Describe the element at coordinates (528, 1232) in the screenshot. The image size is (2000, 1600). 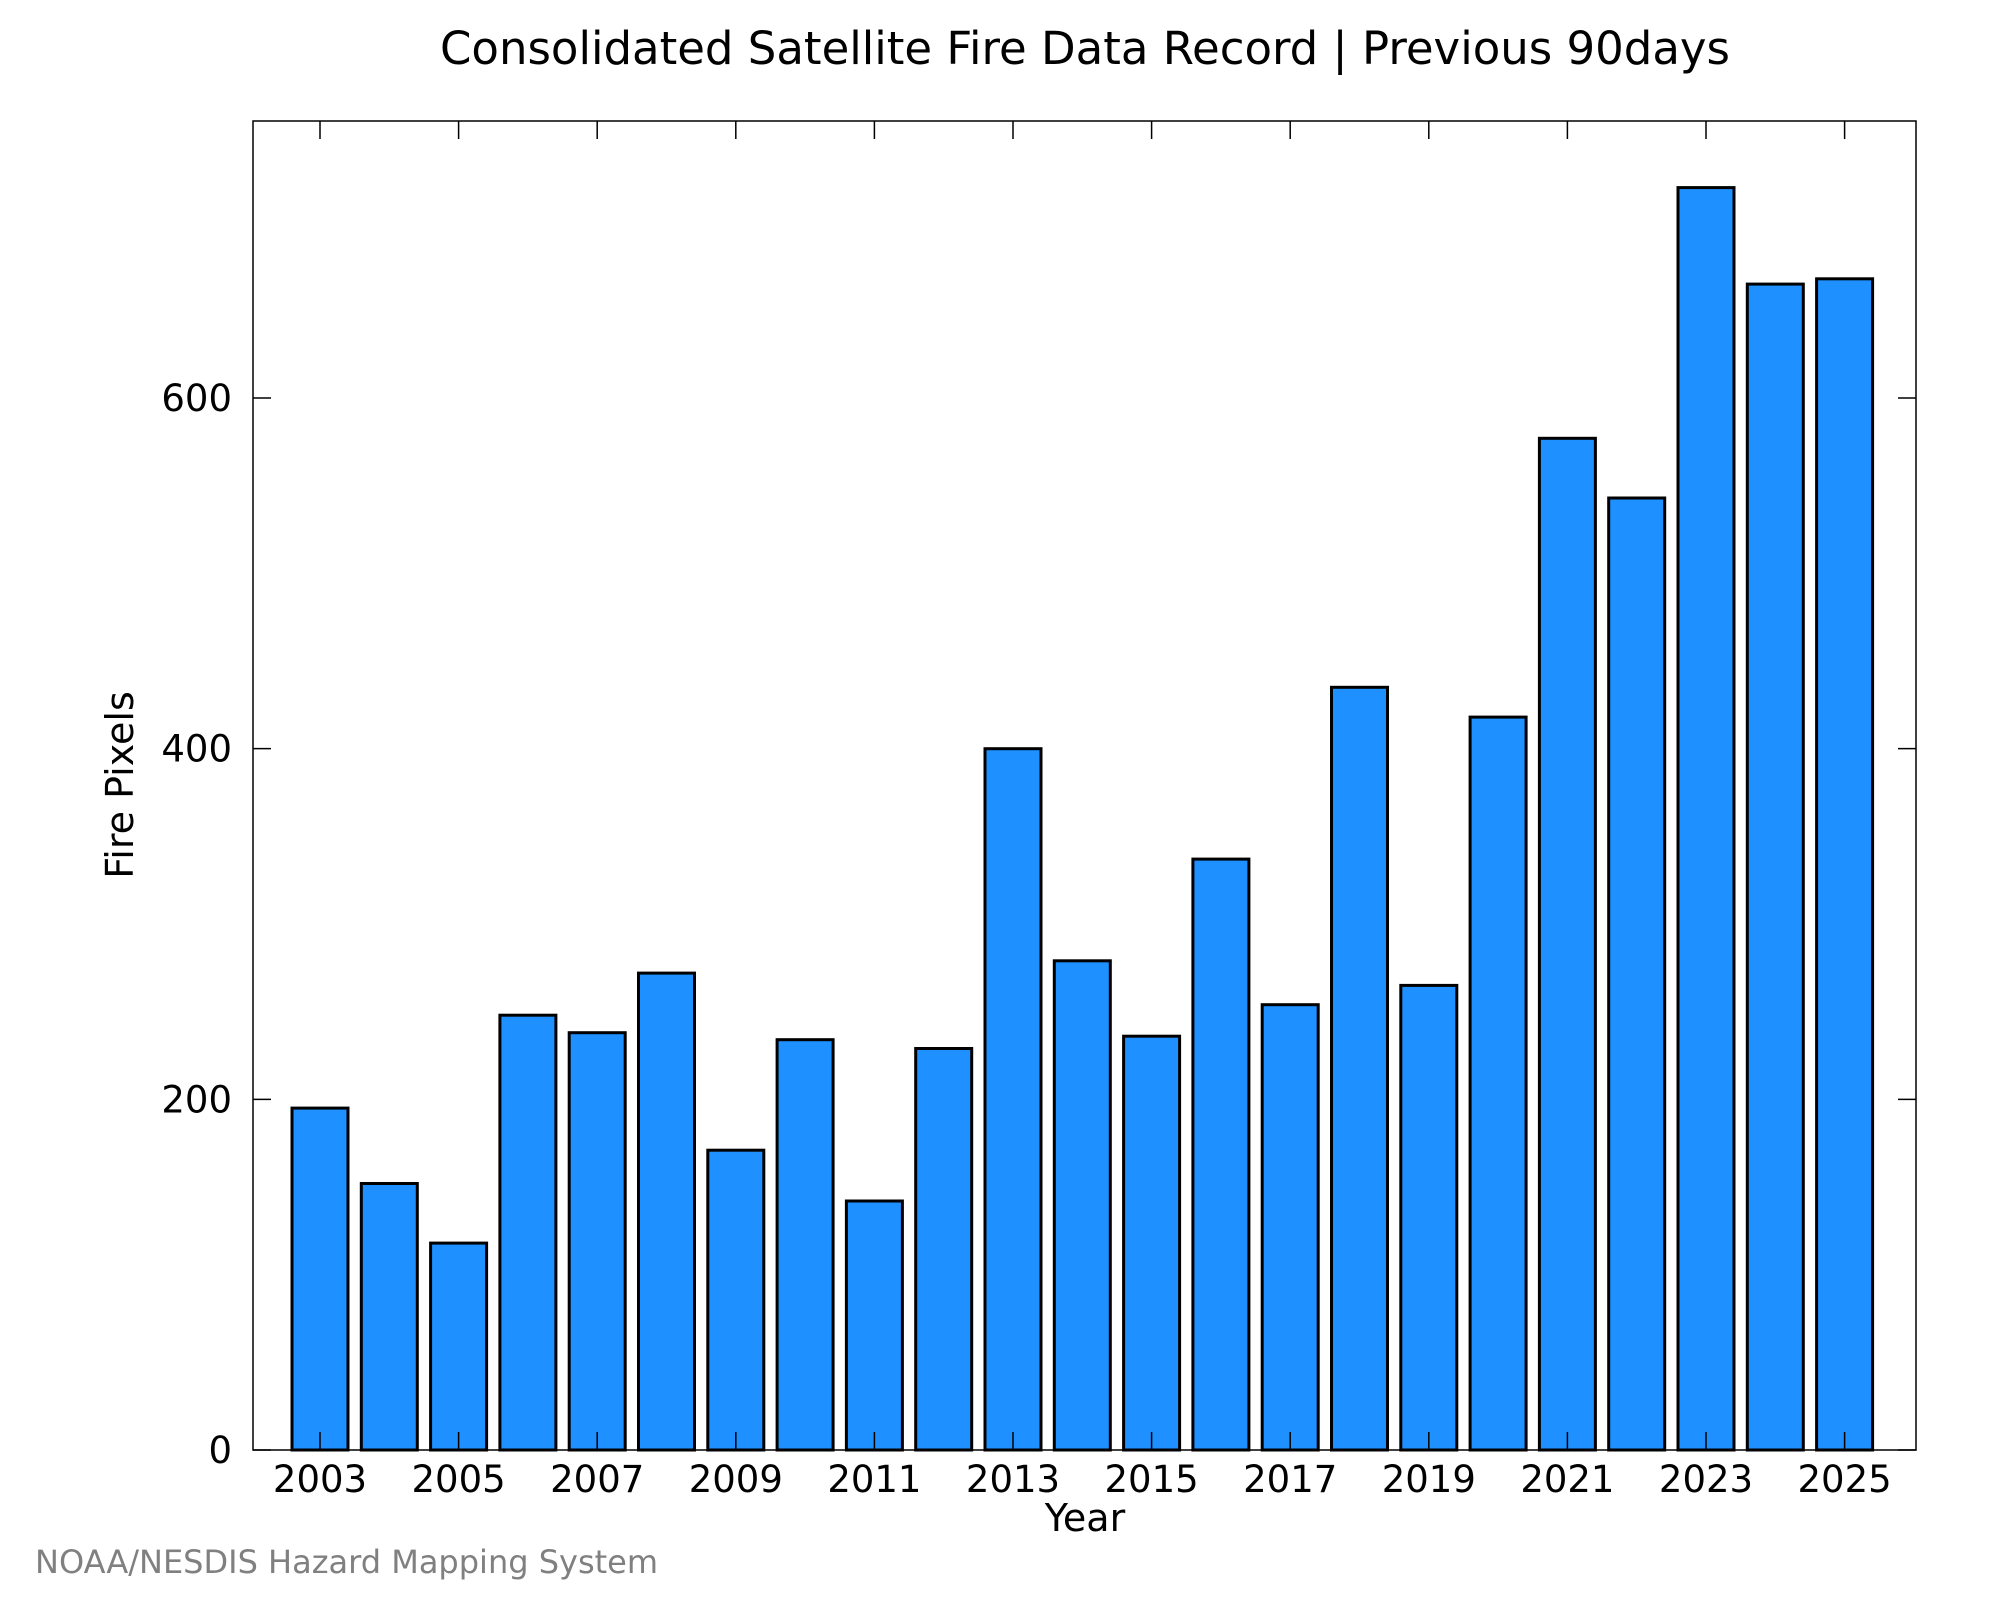
I see `bar-2006` at that location.